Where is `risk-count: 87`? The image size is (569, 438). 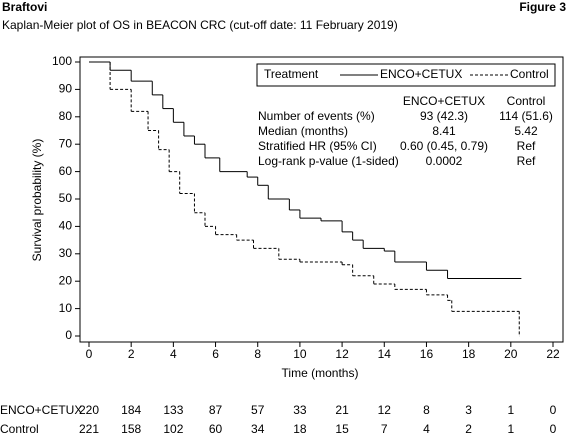 risk-count: 87 is located at coordinates (216, 410).